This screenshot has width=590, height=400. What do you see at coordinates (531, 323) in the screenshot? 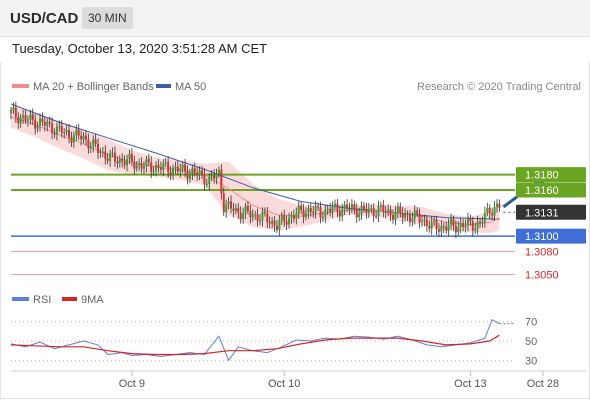
I see `rsi-tick-label: 70` at bounding box center [531, 323].